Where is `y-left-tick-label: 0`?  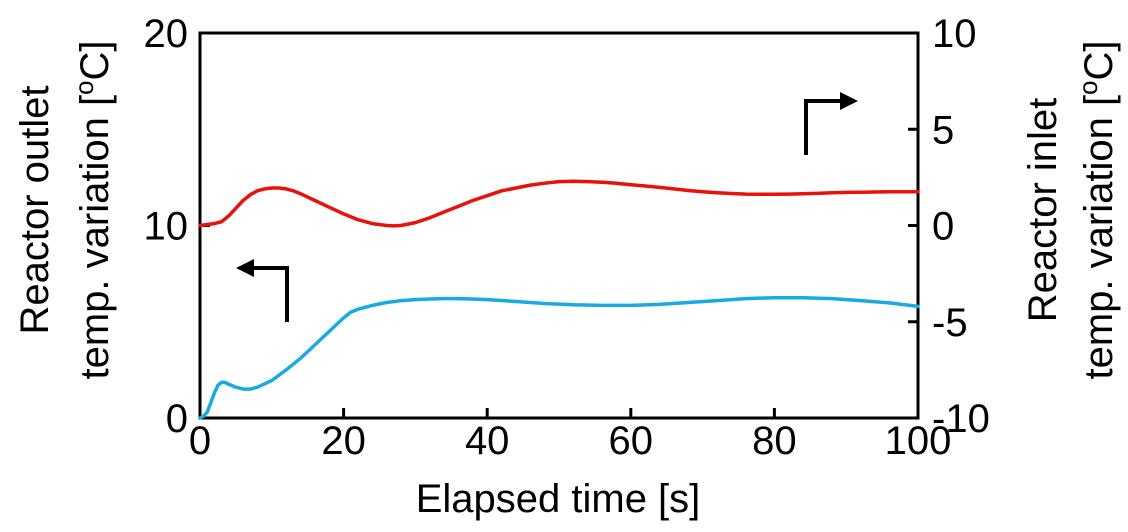 y-left-tick-label: 0 is located at coordinates (177, 419).